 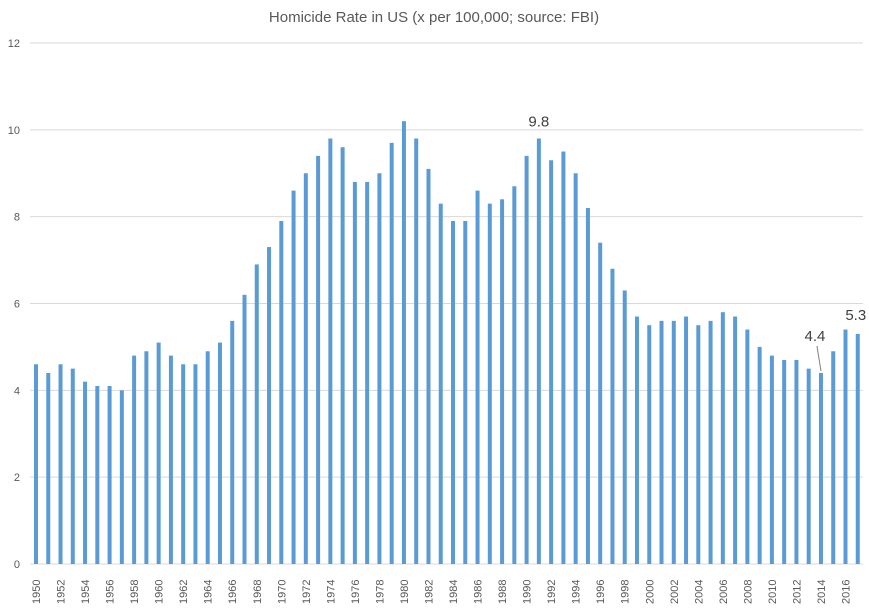 I want to click on y-tick-label: 6, so click(x=17, y=305).